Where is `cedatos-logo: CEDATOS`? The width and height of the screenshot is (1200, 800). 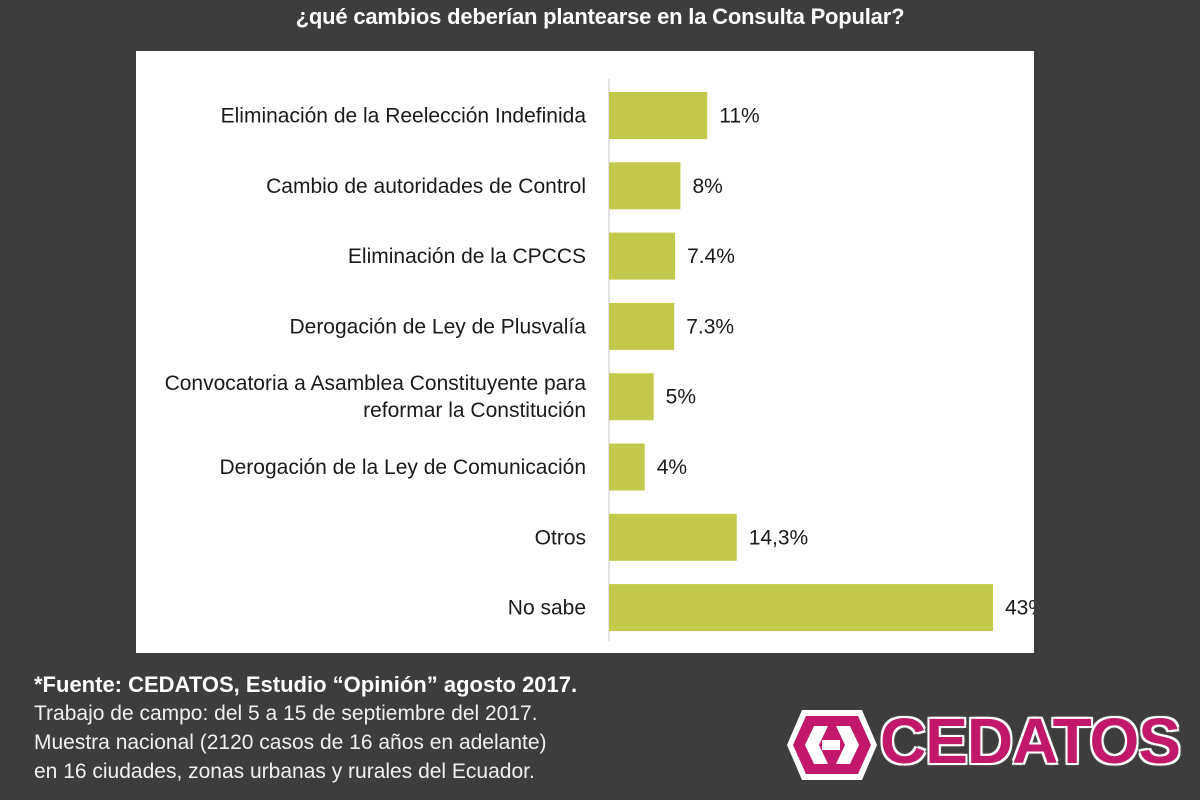
cedatos-logo: CEDATOS is located at coordinates (976, 745).